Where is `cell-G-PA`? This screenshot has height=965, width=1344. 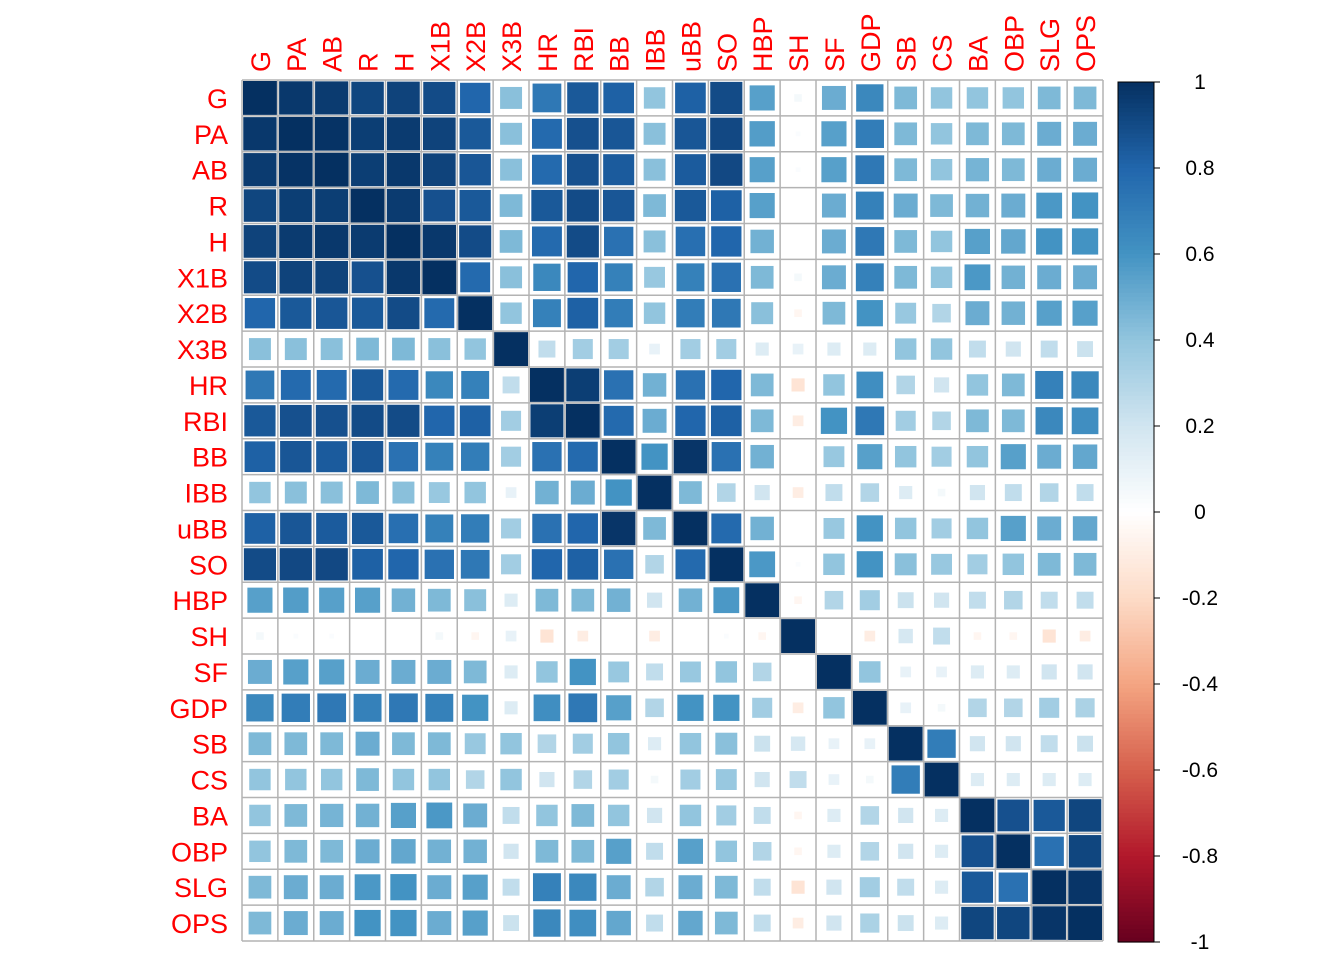
cell-G-PA is located at coordinates (296, 98).